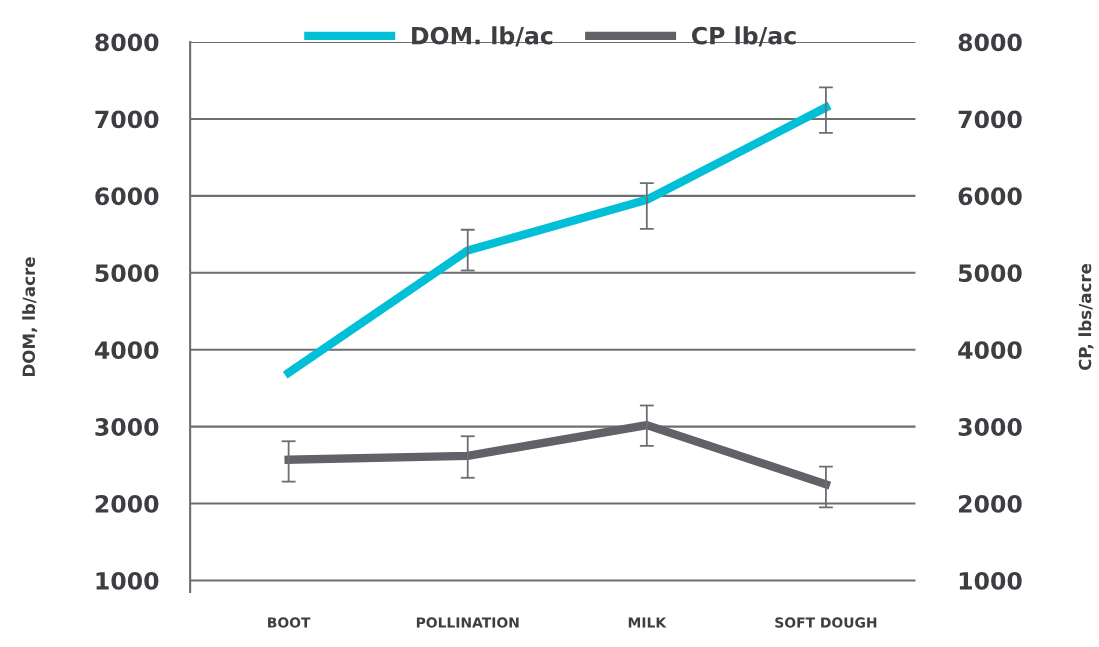 This screenshot has width=1099, height=647. Describe the element at coordinates (990, 427) in the screenshot. I see `y2-tick-label: 3000` at that location.